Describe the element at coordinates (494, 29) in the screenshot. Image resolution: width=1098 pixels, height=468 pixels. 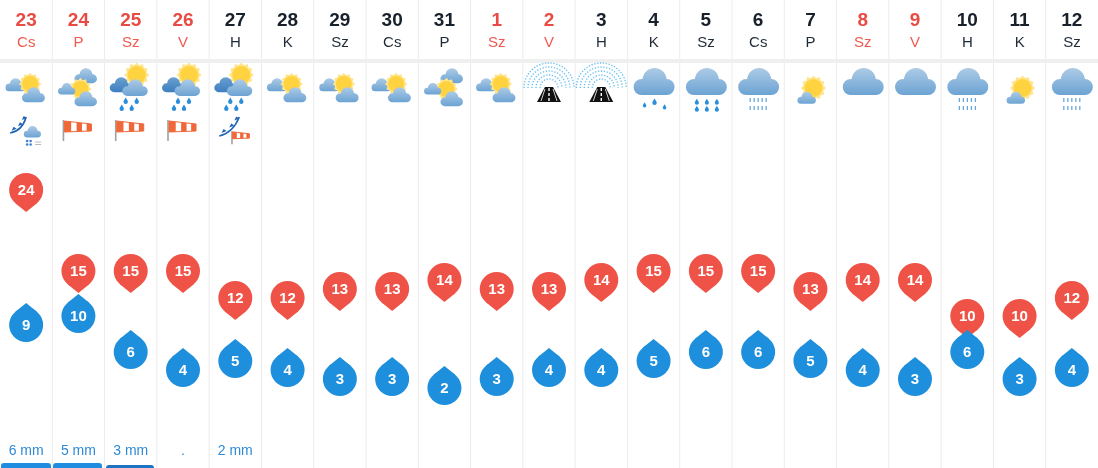
I see `x-tick-label: 1 Sz` at that location.